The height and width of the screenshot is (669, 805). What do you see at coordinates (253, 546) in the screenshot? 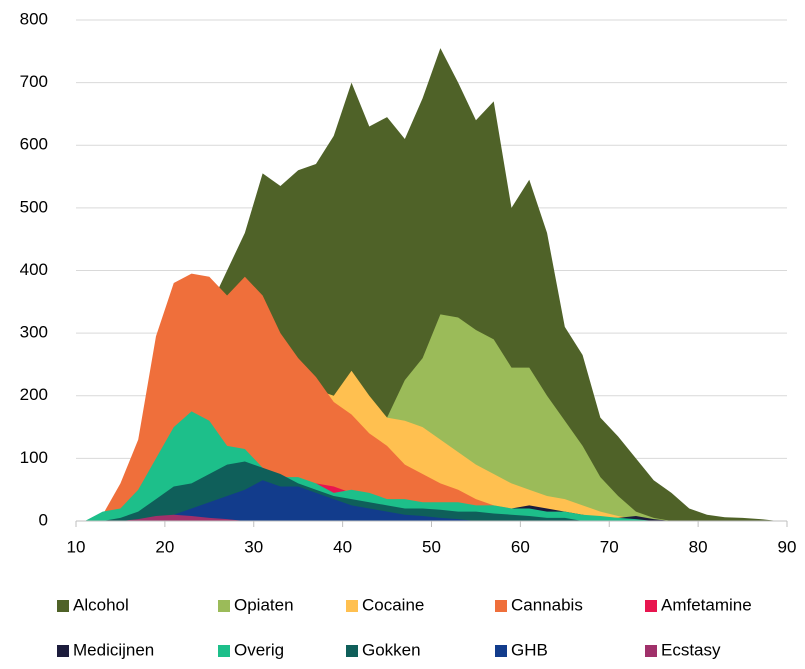
I see `x-tick-label: 30` at bounding box center [253, 546].